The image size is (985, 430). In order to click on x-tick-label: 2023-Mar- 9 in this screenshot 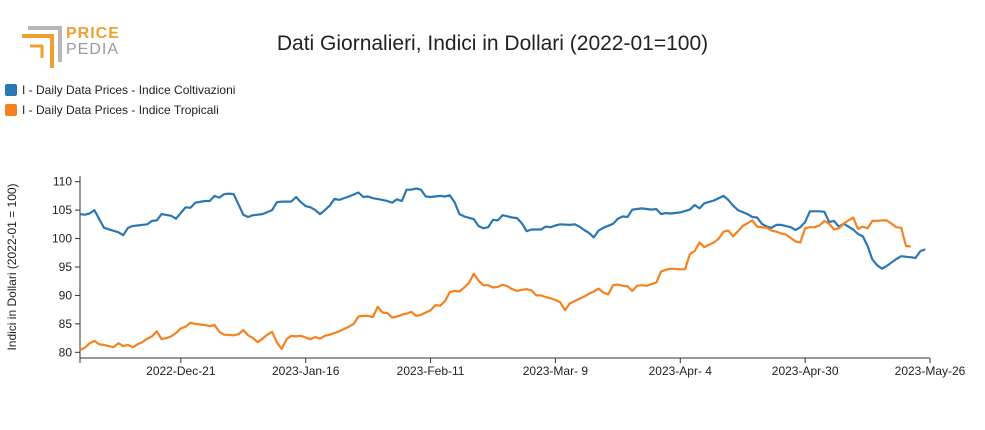, I will do `click(556, 371)`.